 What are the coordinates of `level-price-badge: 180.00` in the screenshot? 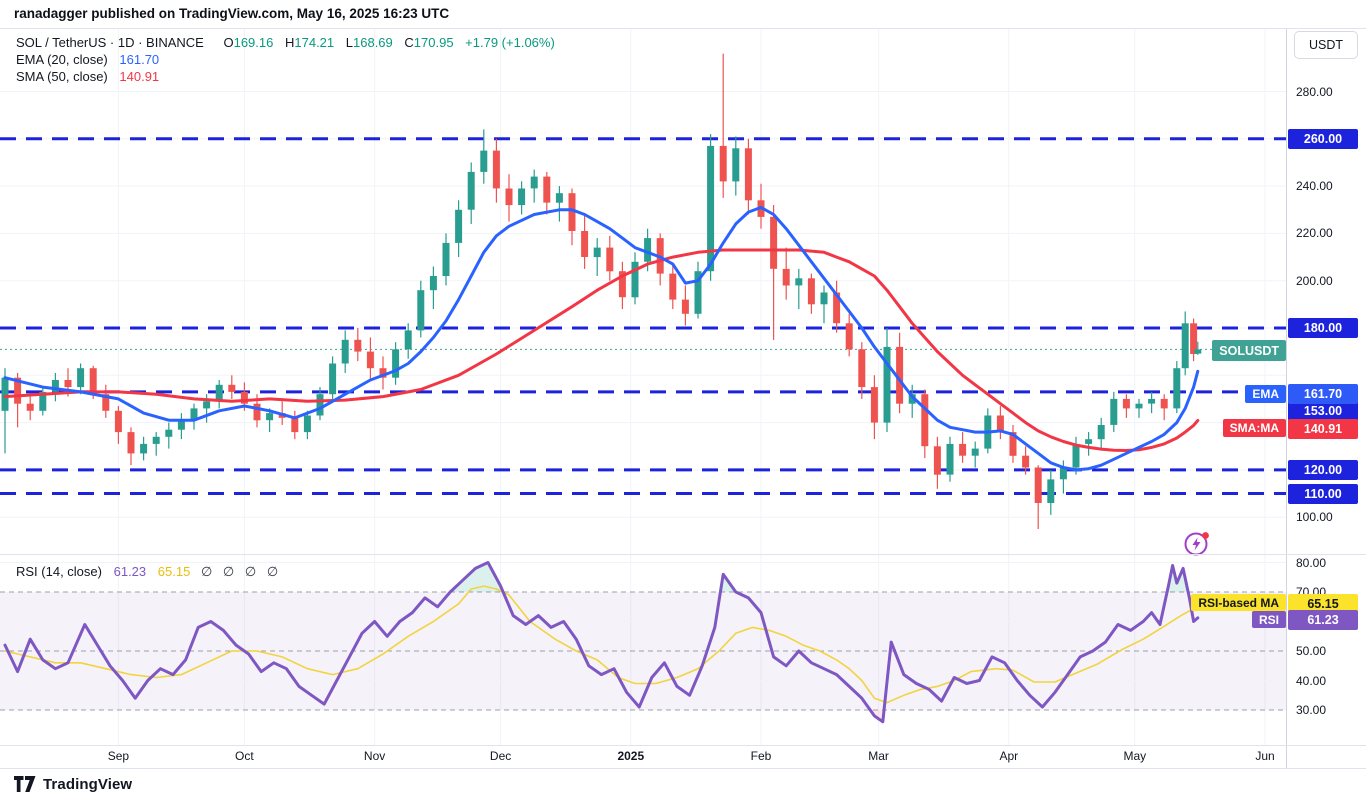 It's located at (1323, 328).